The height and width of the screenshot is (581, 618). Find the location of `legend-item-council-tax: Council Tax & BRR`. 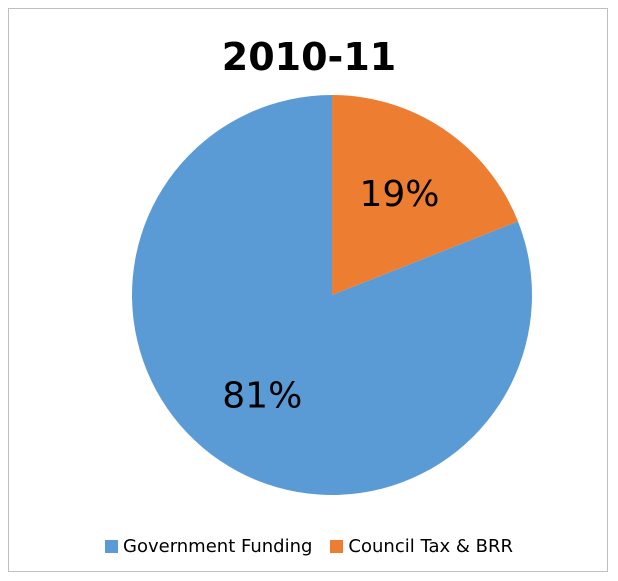

legend-item-council-tax: Council Tax & BRR is located at coordinates (421, 546).